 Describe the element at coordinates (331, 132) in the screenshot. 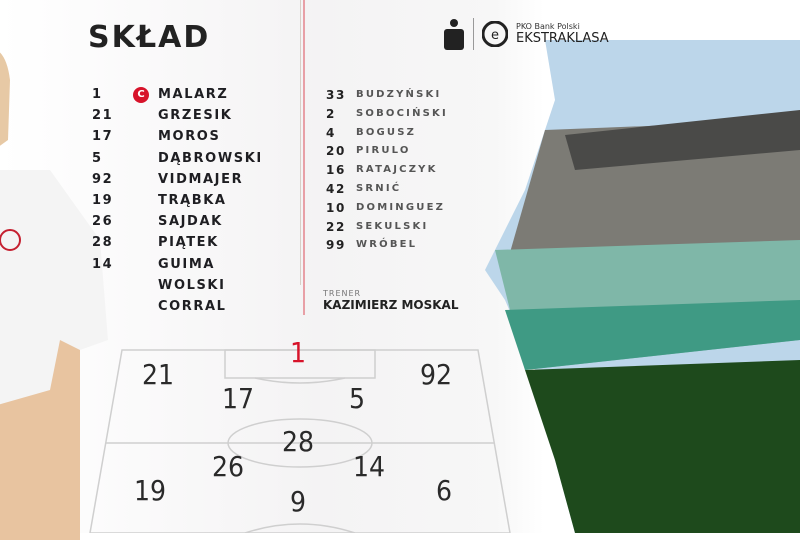

I see `sub-number: 4` at that location.